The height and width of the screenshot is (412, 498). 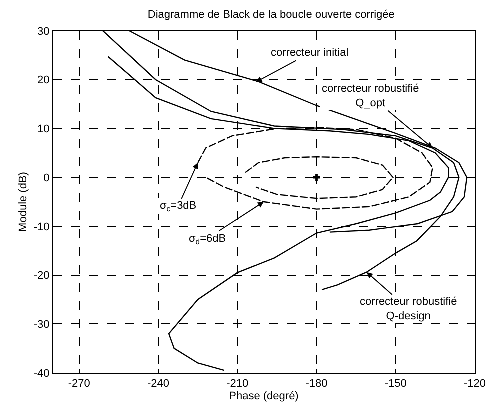 What do you see at coordinates (42, 227) in the screenshot?
I see `y-tick-label: -10` at bounding box center [42, 227].